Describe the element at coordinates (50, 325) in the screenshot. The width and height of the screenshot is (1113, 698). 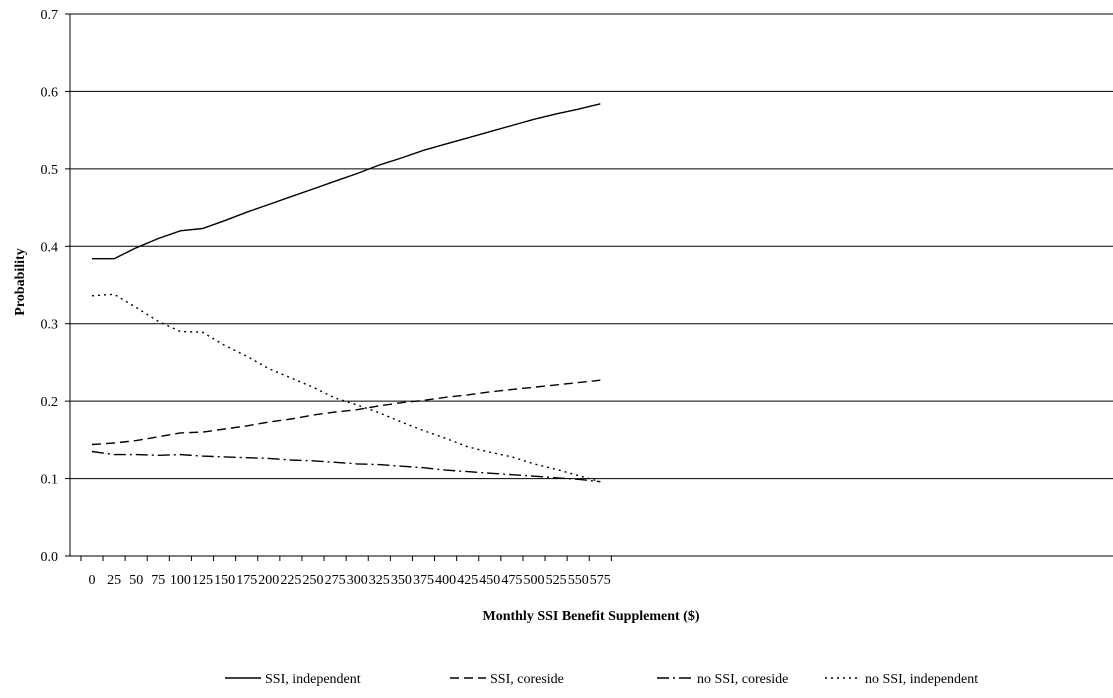
I see `y-tick-label: 0.3` at that location.